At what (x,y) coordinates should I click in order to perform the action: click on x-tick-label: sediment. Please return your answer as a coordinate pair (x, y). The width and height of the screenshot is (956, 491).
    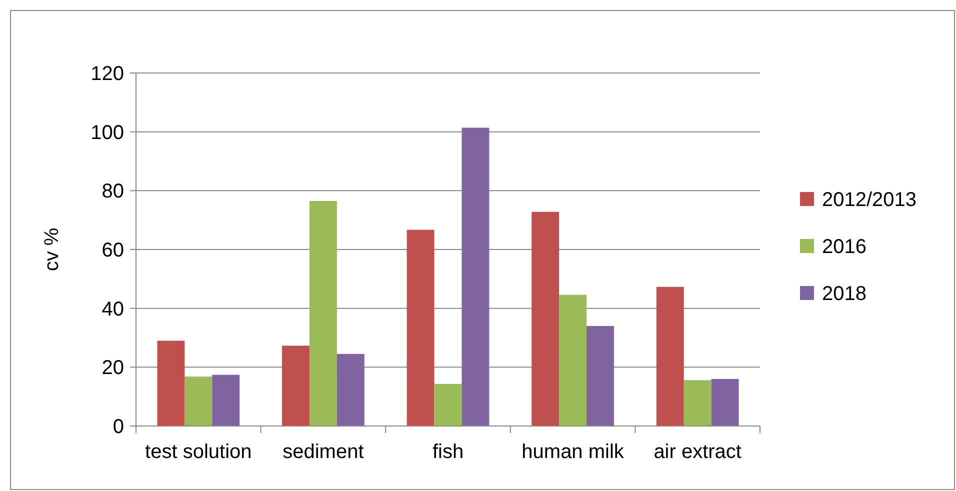
    Looking at the image, I should click on (323, 452).